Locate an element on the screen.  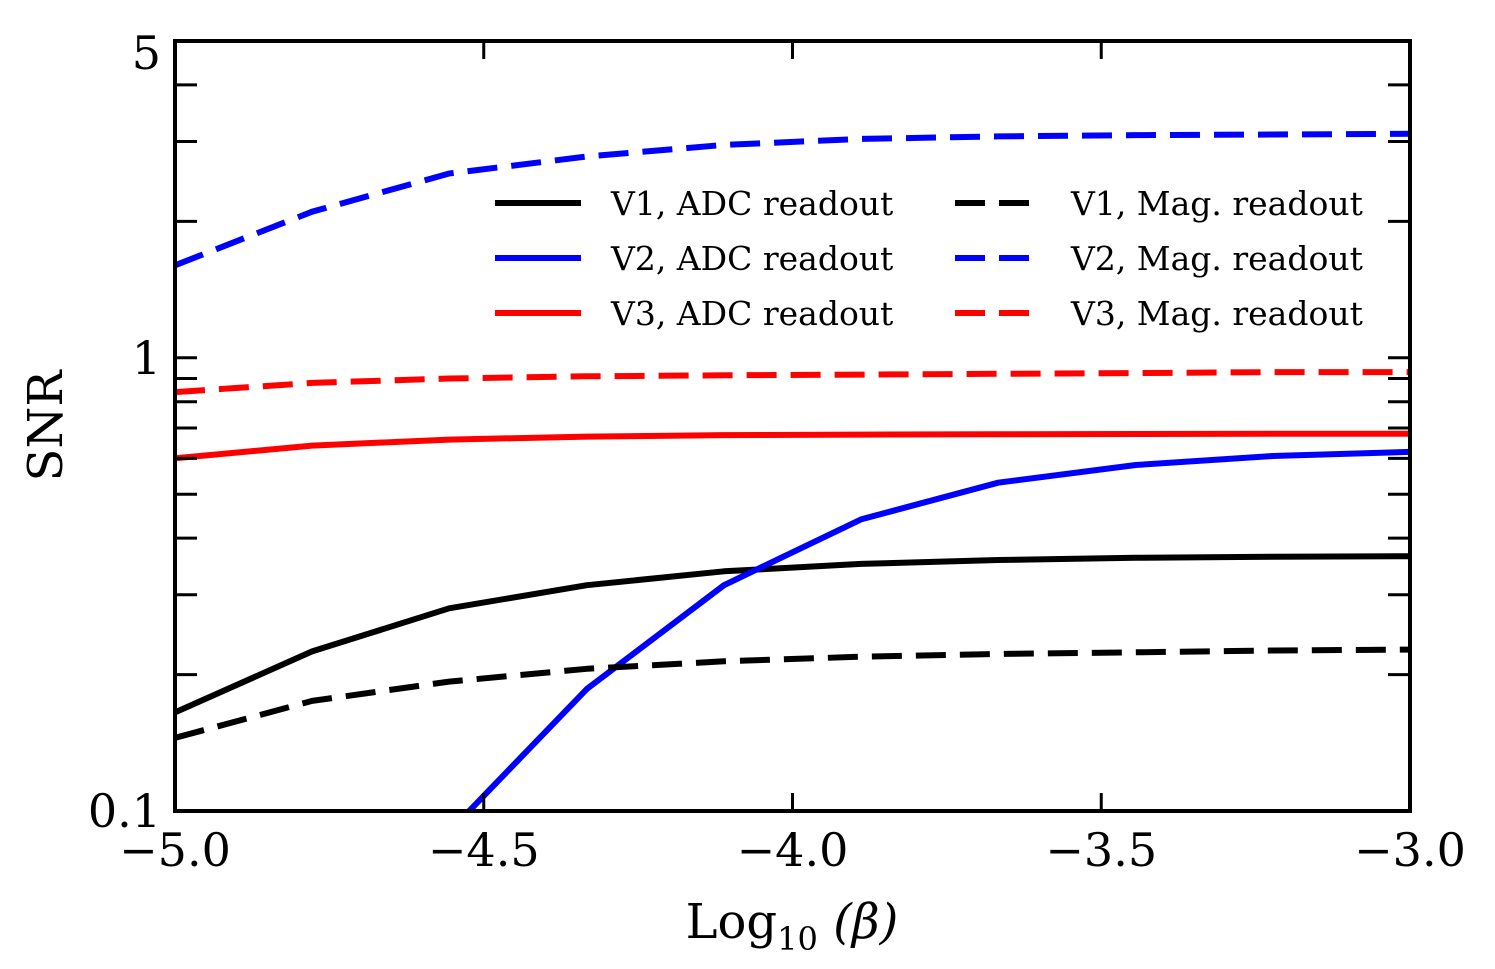
x-tick-label: −5.0 is located at coordinates (175, 850).